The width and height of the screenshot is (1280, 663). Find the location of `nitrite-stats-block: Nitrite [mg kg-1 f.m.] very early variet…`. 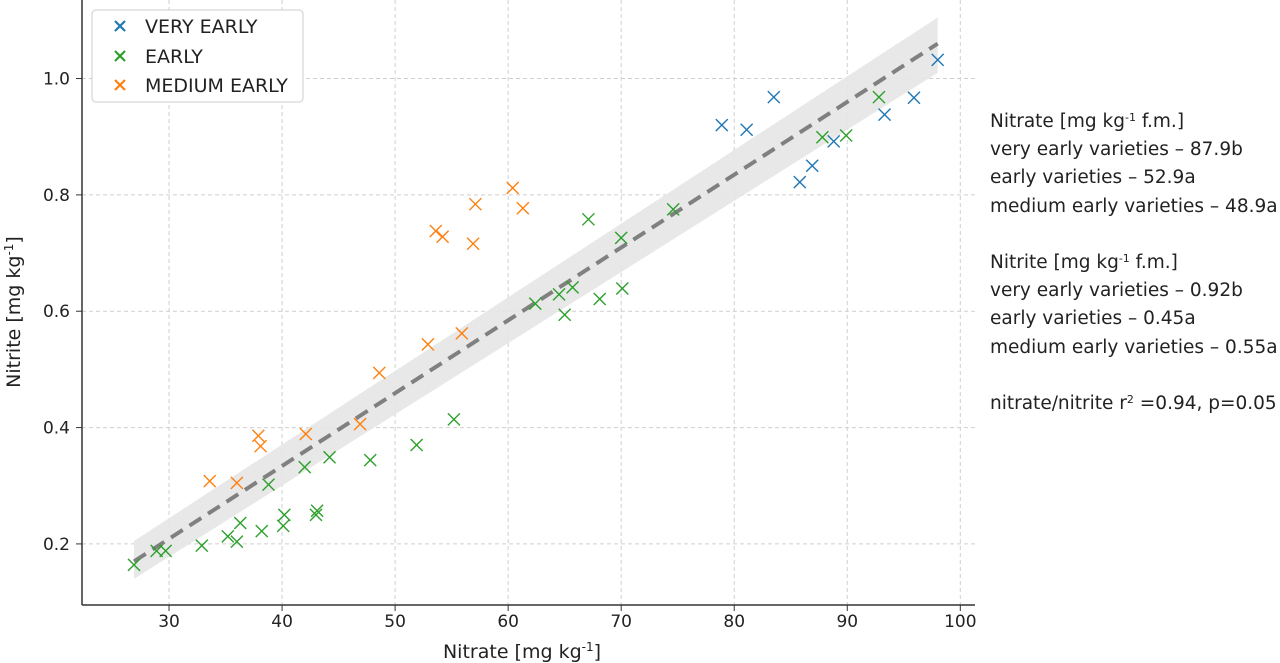

nitrite-stats-block: Nitrite [mg kg-1 f.m.] very early variet… is located at coordinates (1134, 305).